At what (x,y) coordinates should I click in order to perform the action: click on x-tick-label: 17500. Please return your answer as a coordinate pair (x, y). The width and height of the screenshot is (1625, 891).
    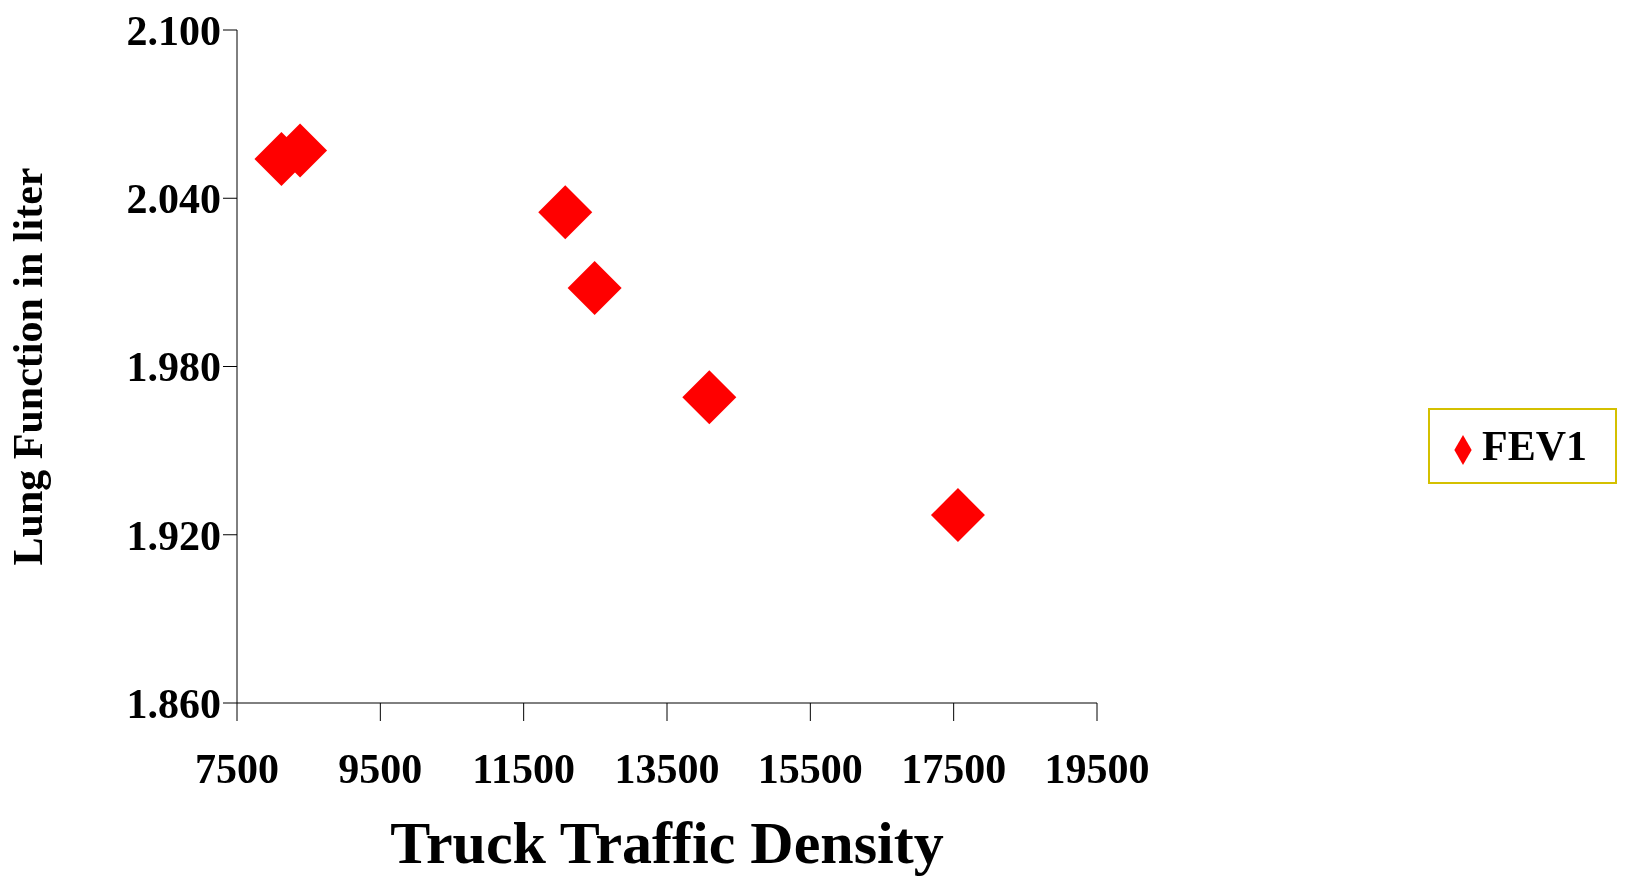
    Looking at the image, I should click on (954, 768).